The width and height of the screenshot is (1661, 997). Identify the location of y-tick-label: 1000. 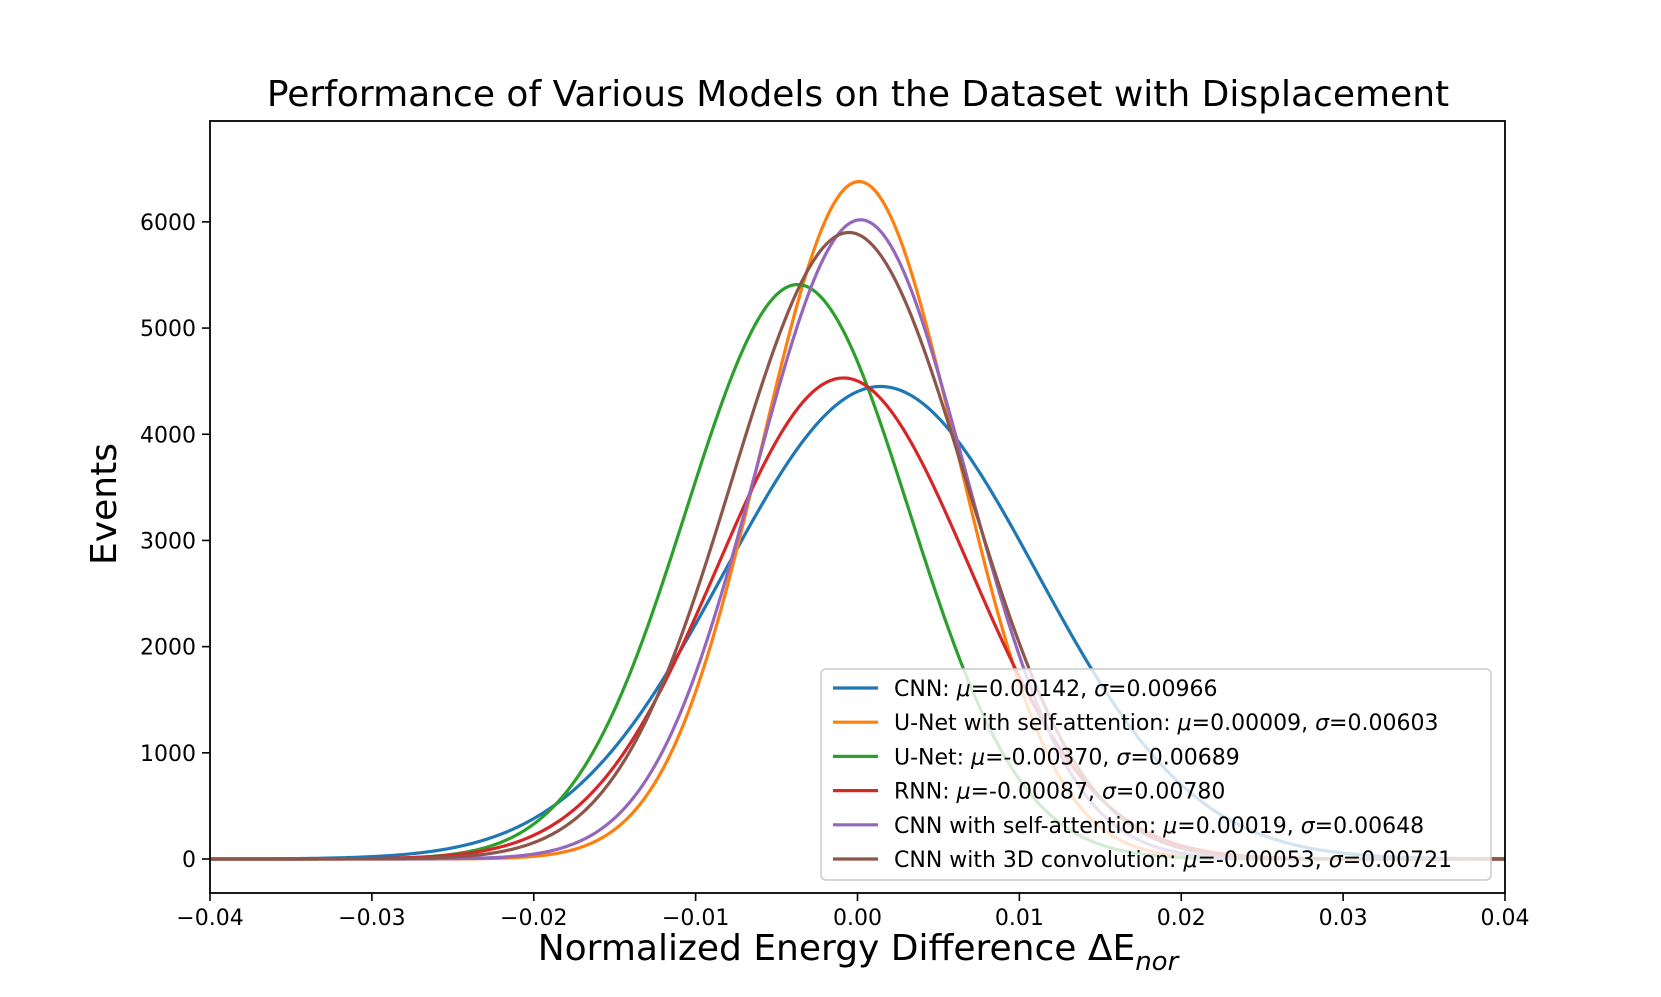
(168, 754).